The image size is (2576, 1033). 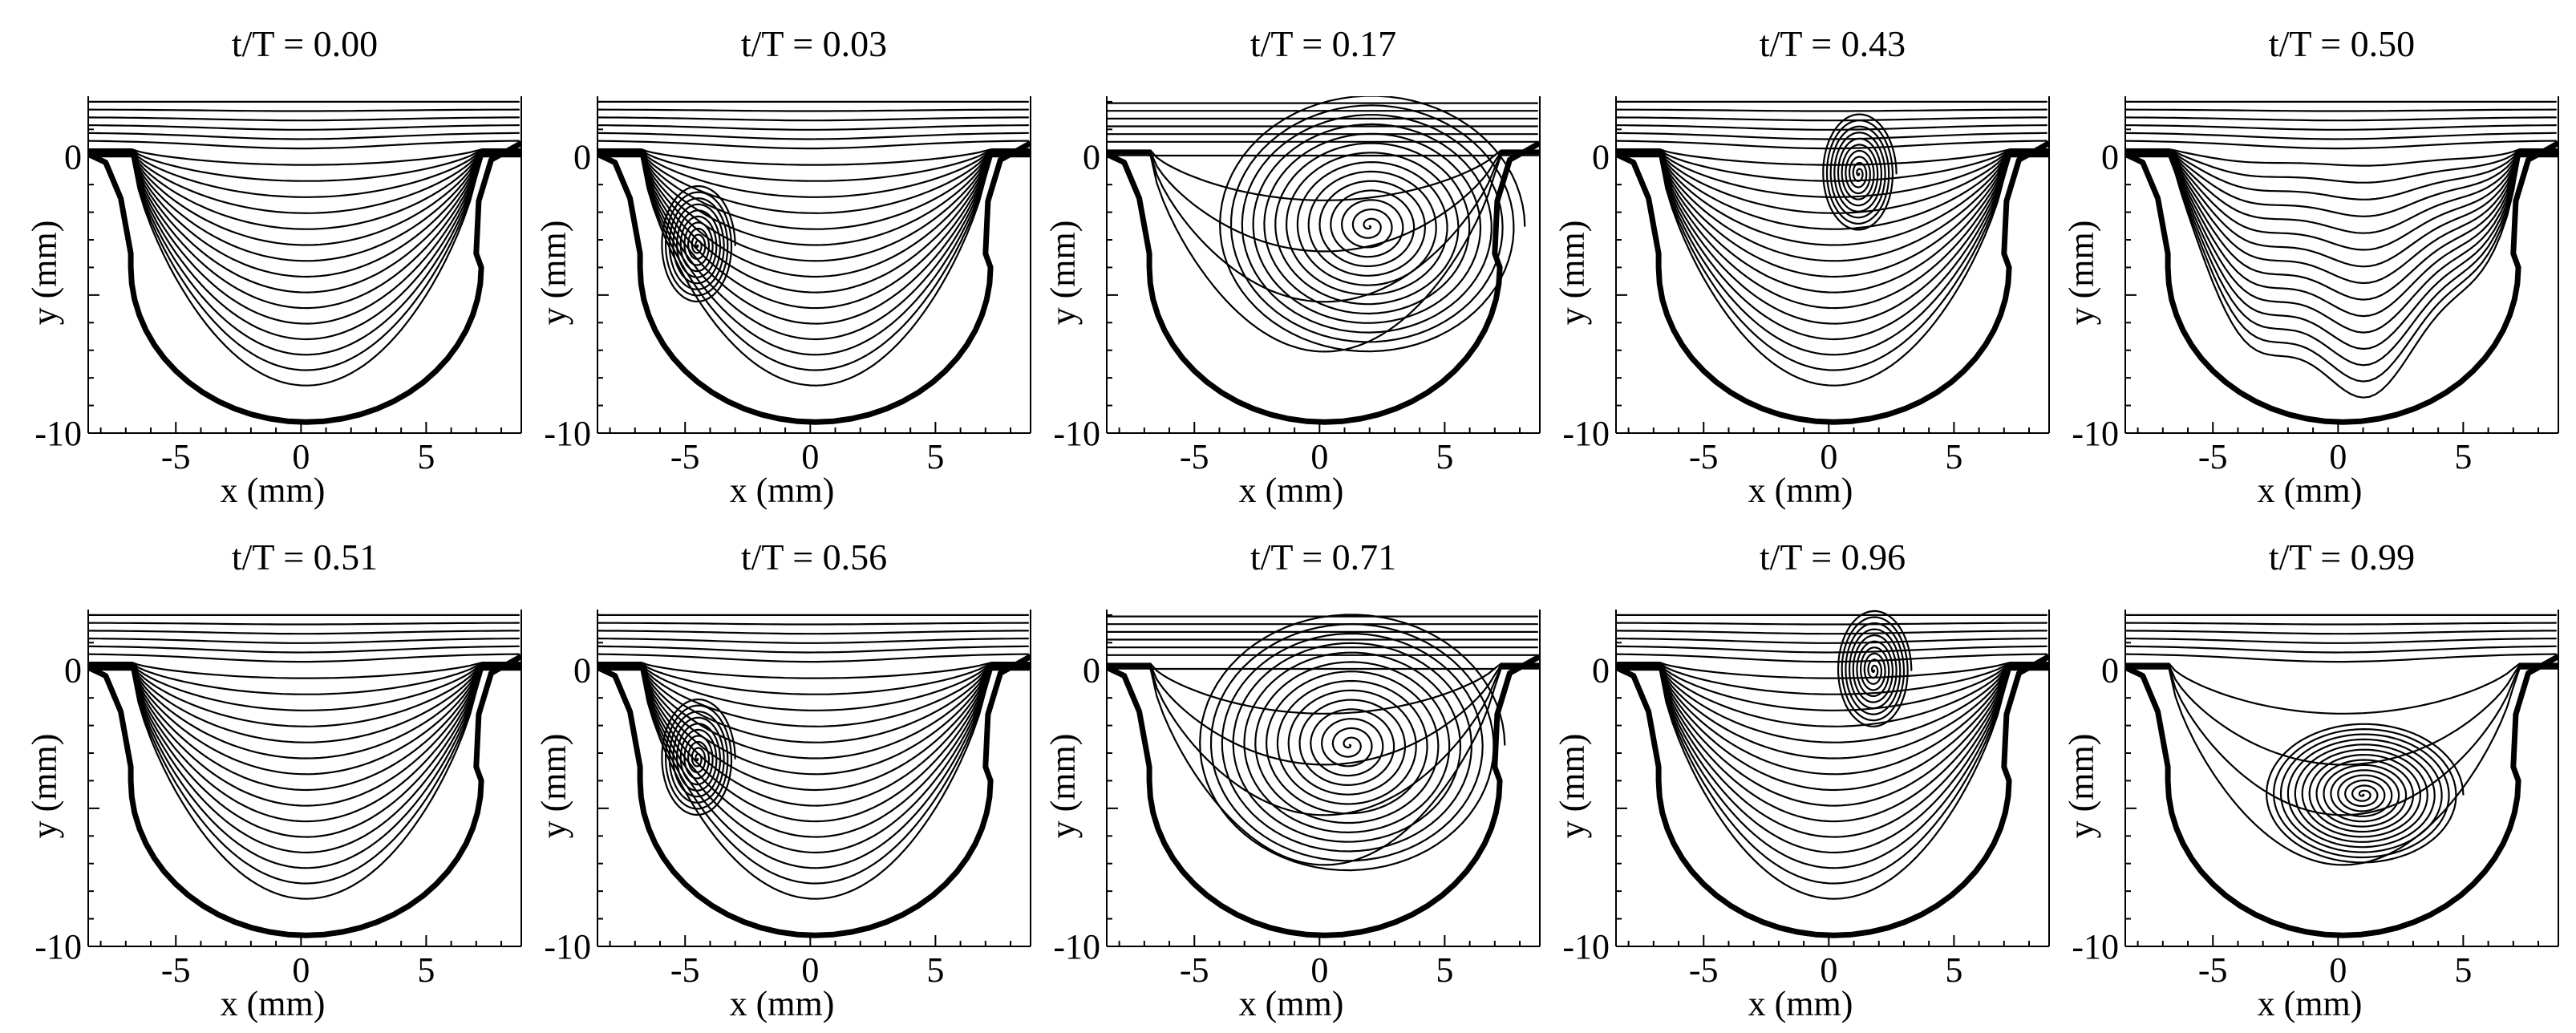 I want to click on panel-title: t/T = 0.71, so click(x=1323, y=557).